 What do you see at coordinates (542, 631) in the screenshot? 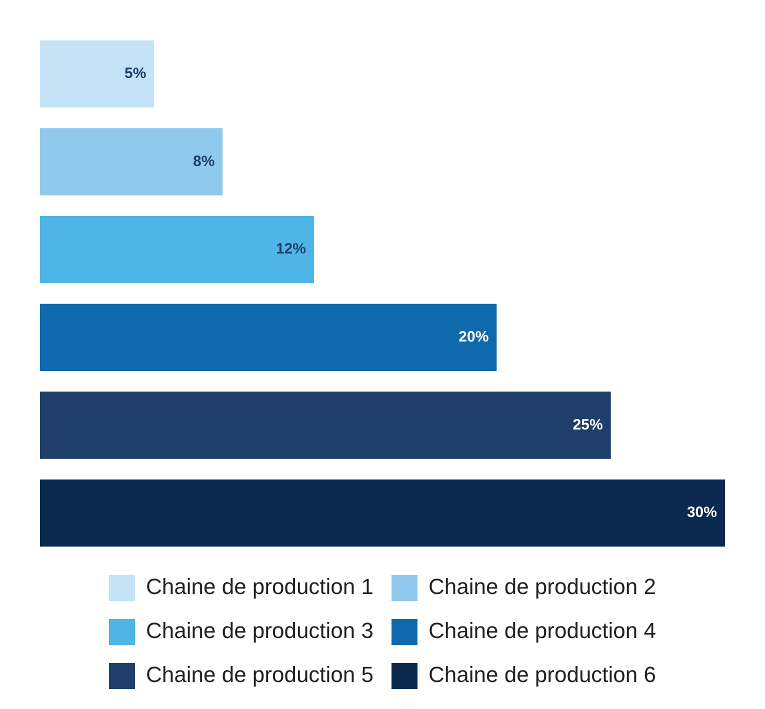
I see `legend-label: Chaine de production 4` at bounding box center [542, 631].